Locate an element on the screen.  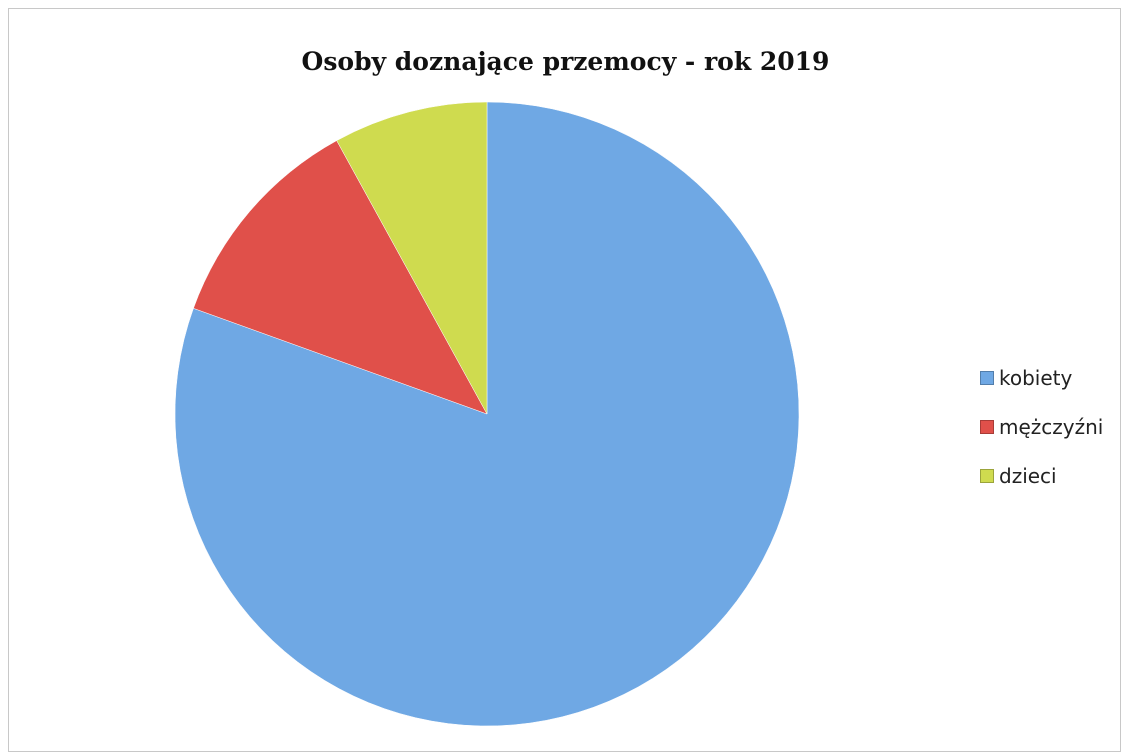
legend-item-mezczyzni: mężczyźni is located at coordinates (1041, 426).